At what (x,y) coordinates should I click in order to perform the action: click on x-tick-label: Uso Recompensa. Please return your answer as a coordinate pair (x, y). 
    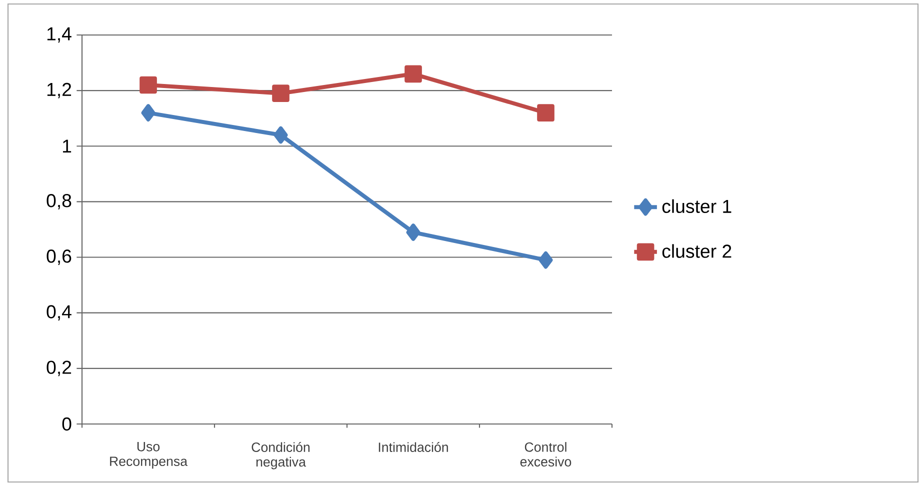
    Looking at the image, I should click on (149, 455).